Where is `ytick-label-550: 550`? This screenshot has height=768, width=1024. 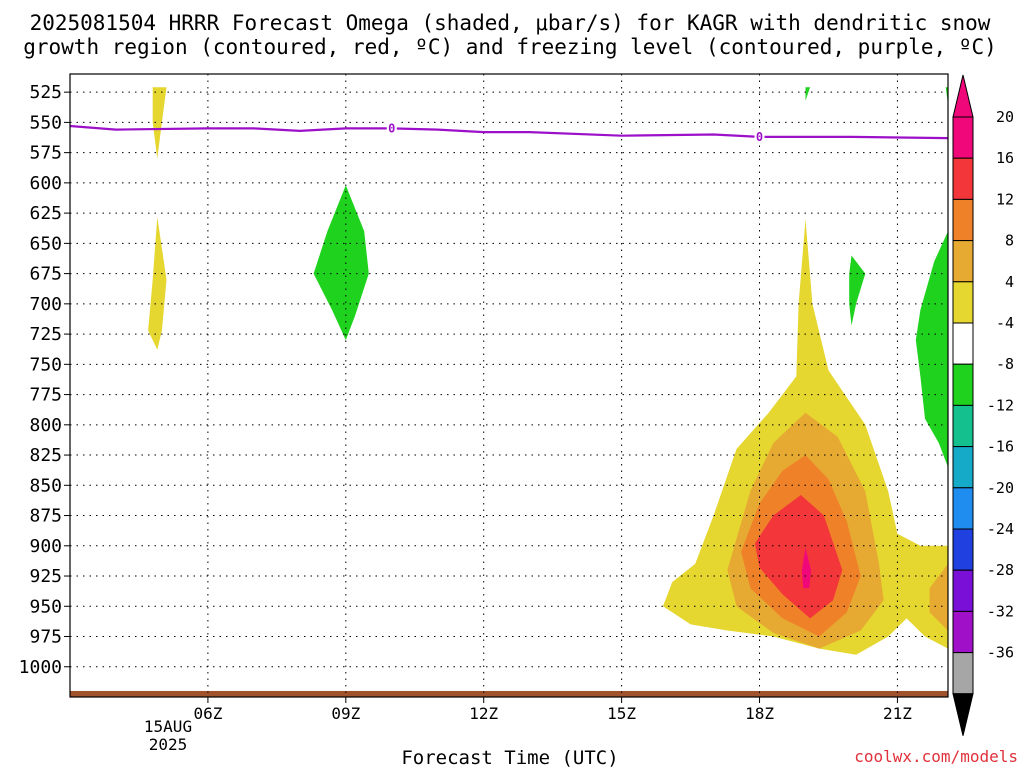 ytick-label-550: 550 is located at coordinates (45, 122).